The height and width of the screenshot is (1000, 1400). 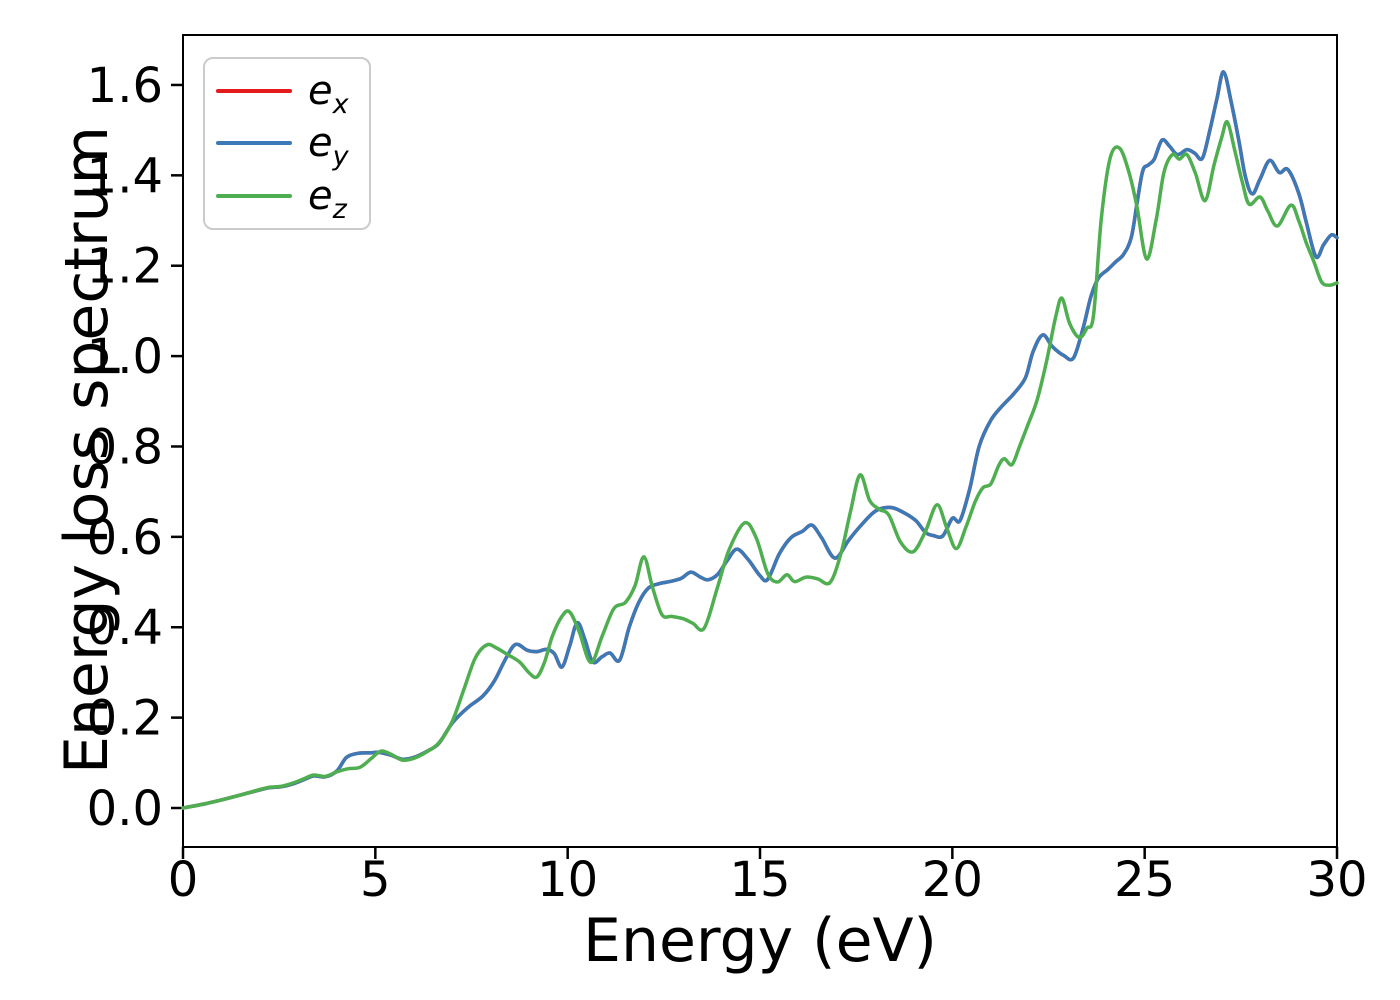 I want to click on x-tick-label: 15, so click(x=759, y=880).